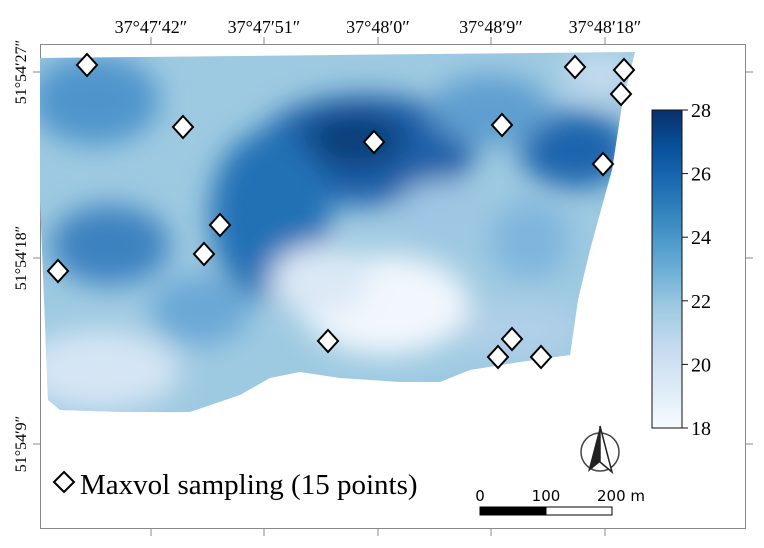 The image size is (764, 548). Describe the element at coordinates (21, 72) in the screenshot. I see `tick-label-left: 51°54′27″` at that location.